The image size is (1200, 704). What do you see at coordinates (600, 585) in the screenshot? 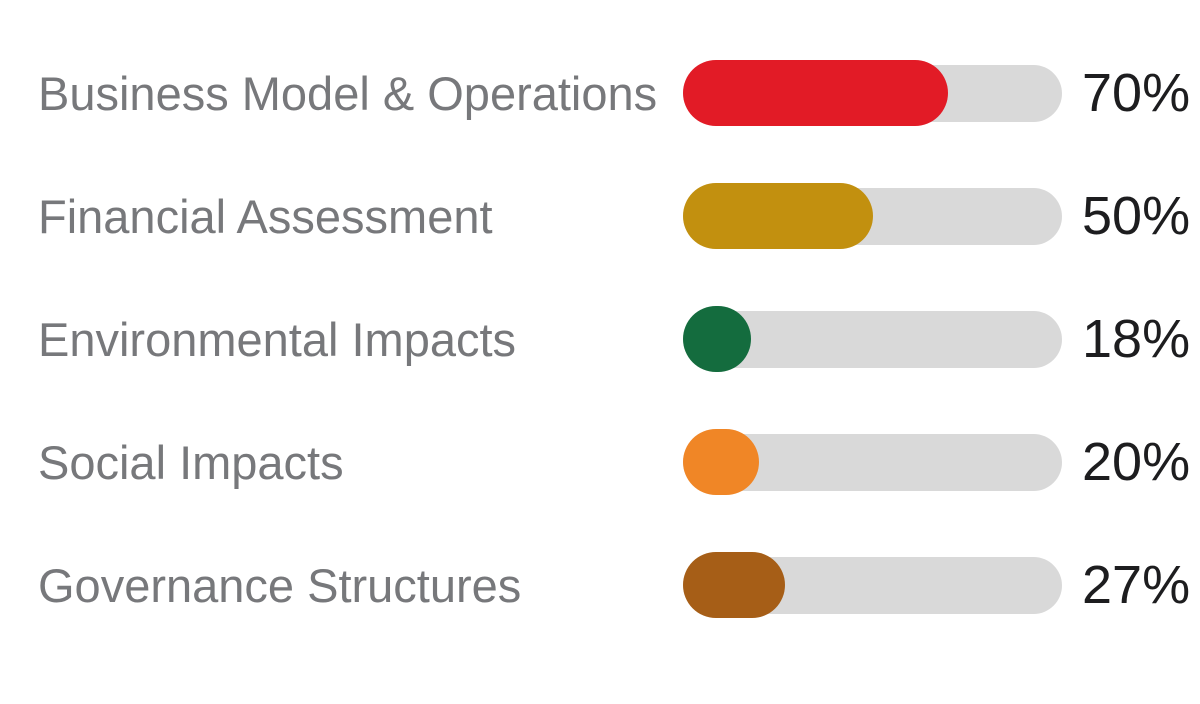
I see `bar-row-governance-structures: Governance Structures 27%` at bounding box center [600, 585].